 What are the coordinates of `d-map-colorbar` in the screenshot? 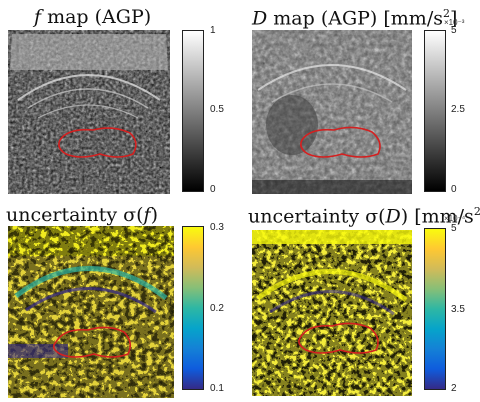 It's located at (435, 111).